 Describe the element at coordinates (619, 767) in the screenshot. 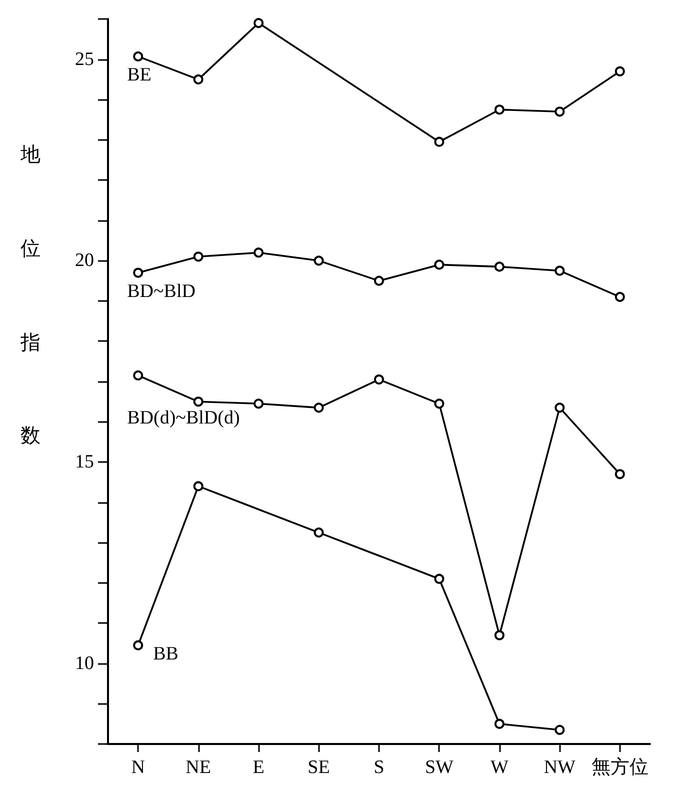

I see `x-tick-label: 無方位` at that location.